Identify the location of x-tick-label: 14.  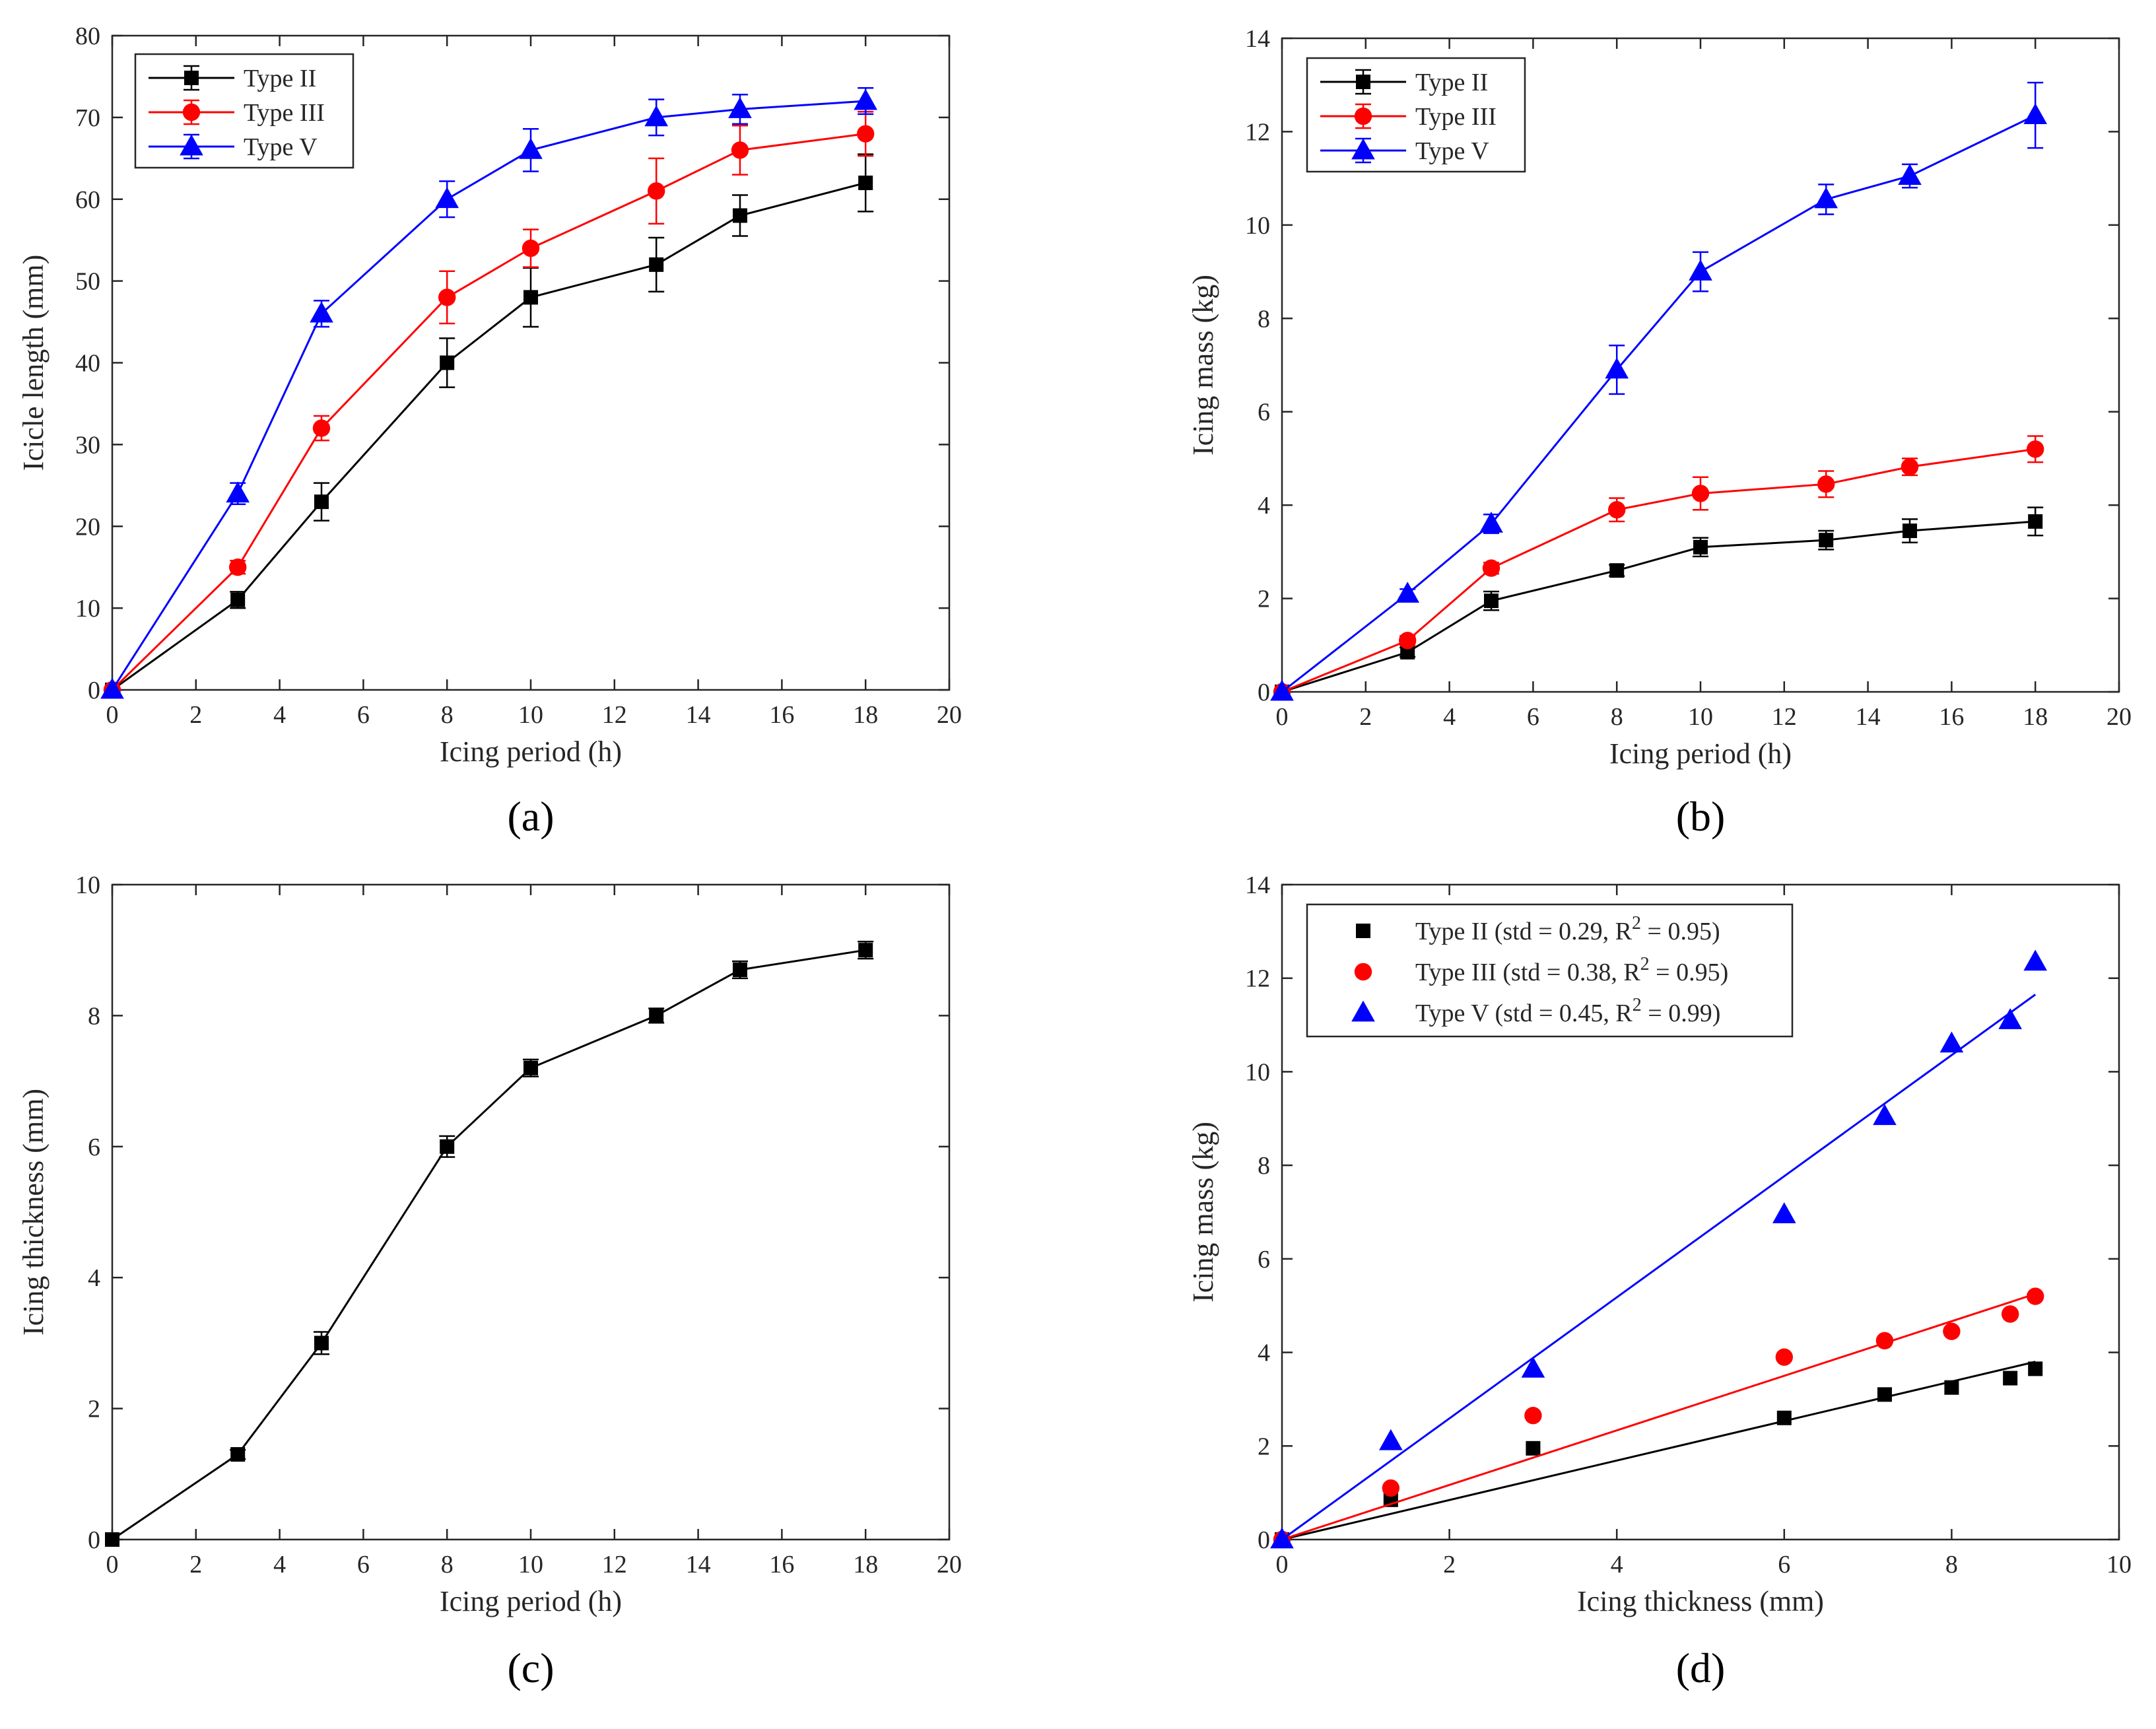
(698, 1564).